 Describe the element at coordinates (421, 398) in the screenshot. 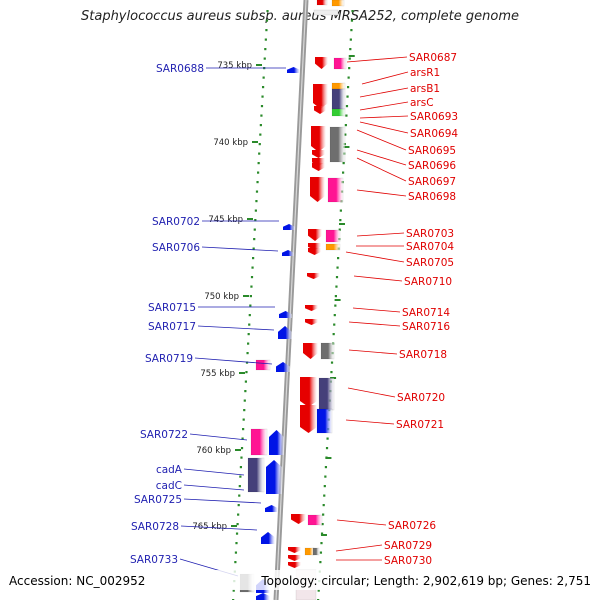

I see `gene-label-right: SAR0720` at that location.